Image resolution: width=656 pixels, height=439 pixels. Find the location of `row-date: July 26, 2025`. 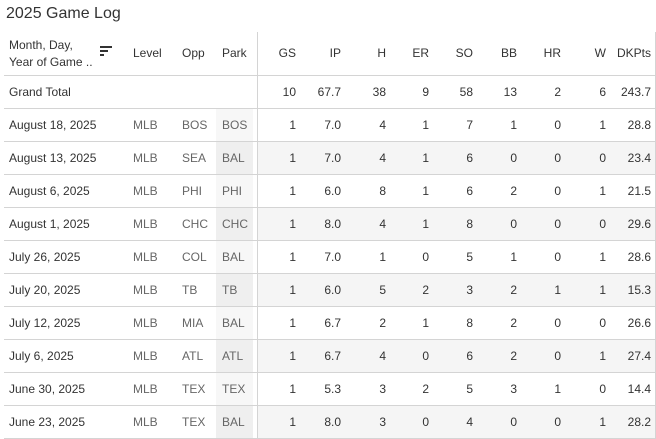

row-date: July 26, 2025 is located at coordinates (45, 257).